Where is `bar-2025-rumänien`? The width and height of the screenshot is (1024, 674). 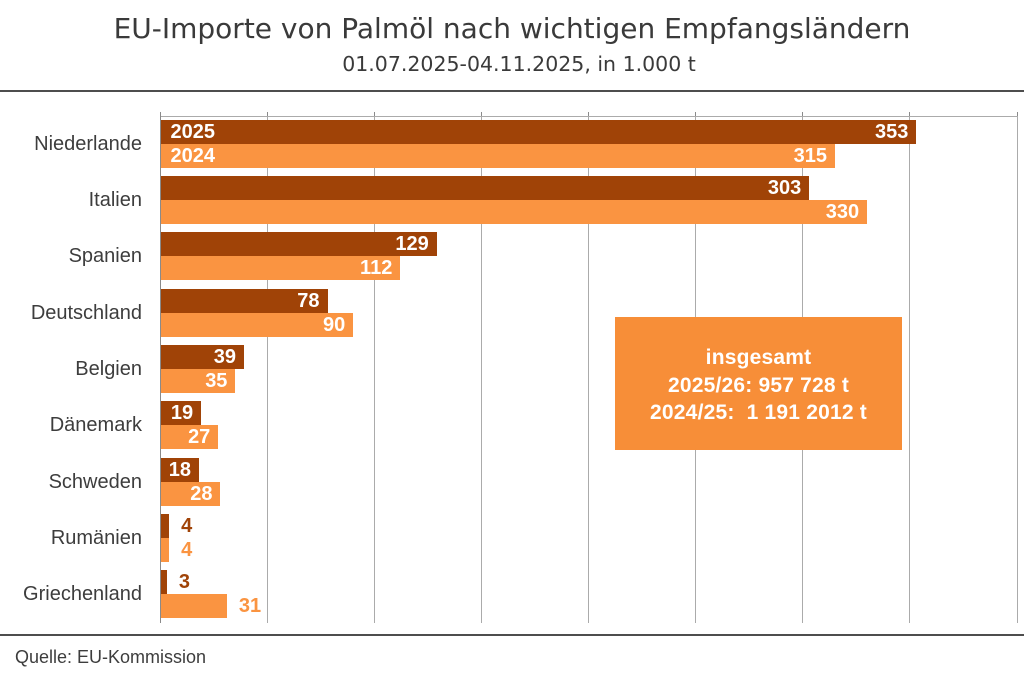 bar-2025-rumänien is located at coordinates (165, 525).